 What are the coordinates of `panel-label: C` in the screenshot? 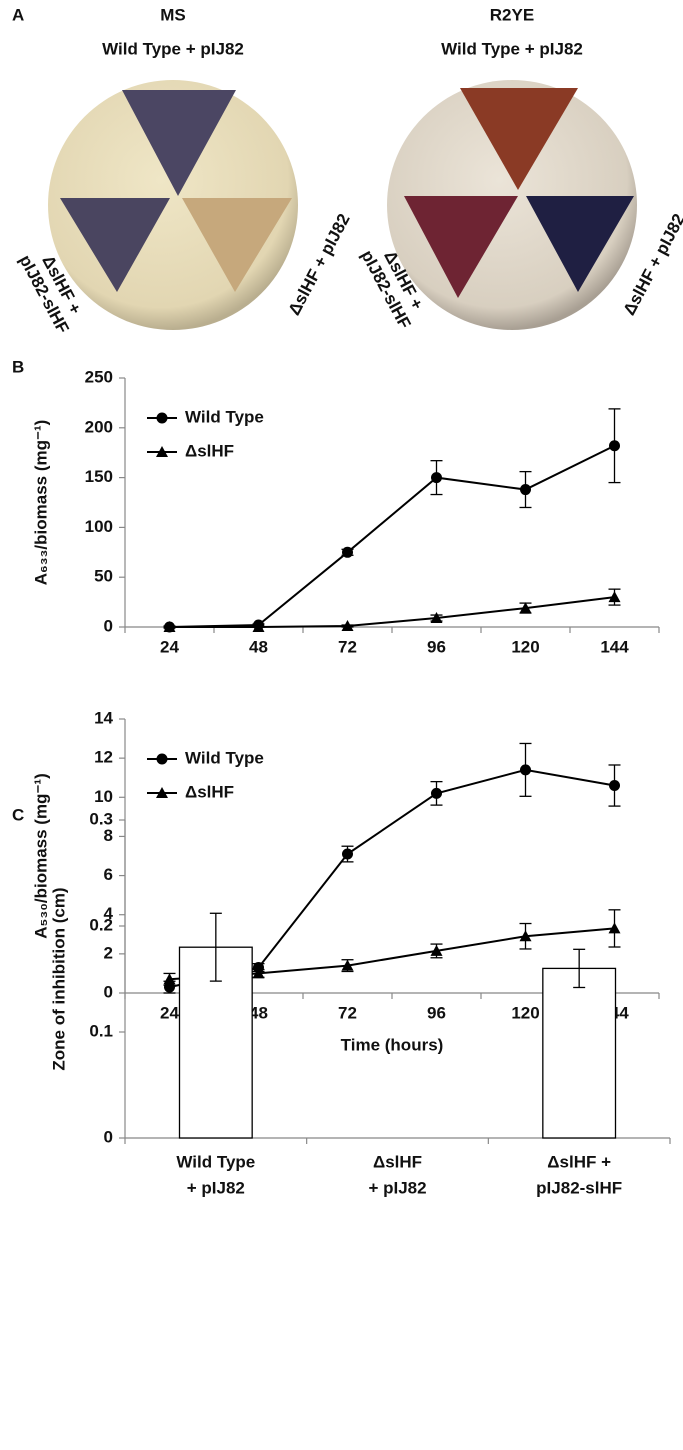 It's located at (18, 814).